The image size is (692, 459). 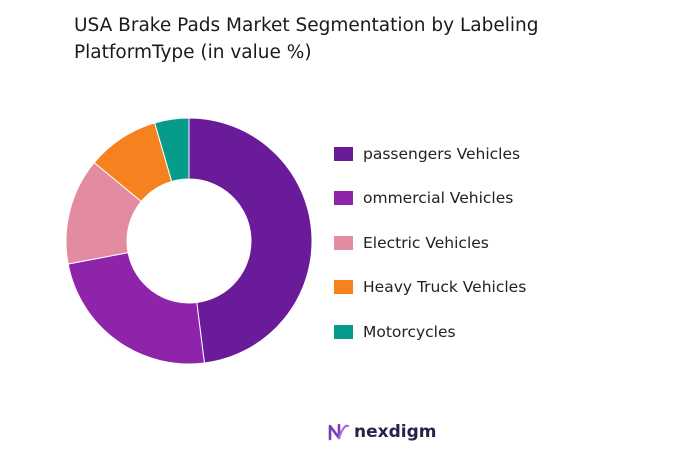 What do you see at coordinates (442, 153) in the screenshot?
I see `legend-label: passengers Vehicles` at bounding box center [442, 153].